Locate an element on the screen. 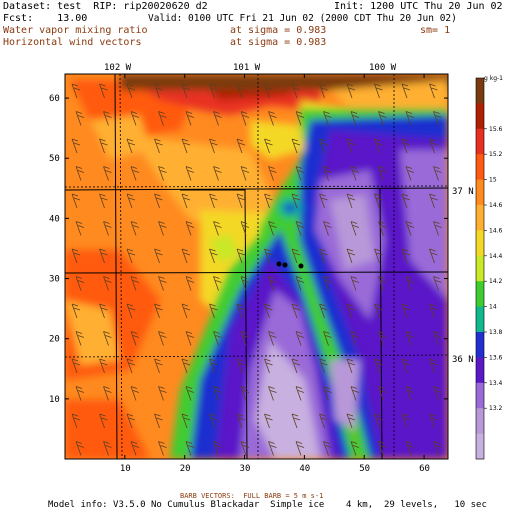 This screenshot has width=512, height=512. longitude-label-101w: 101 W is located at coordinates (247, 68).